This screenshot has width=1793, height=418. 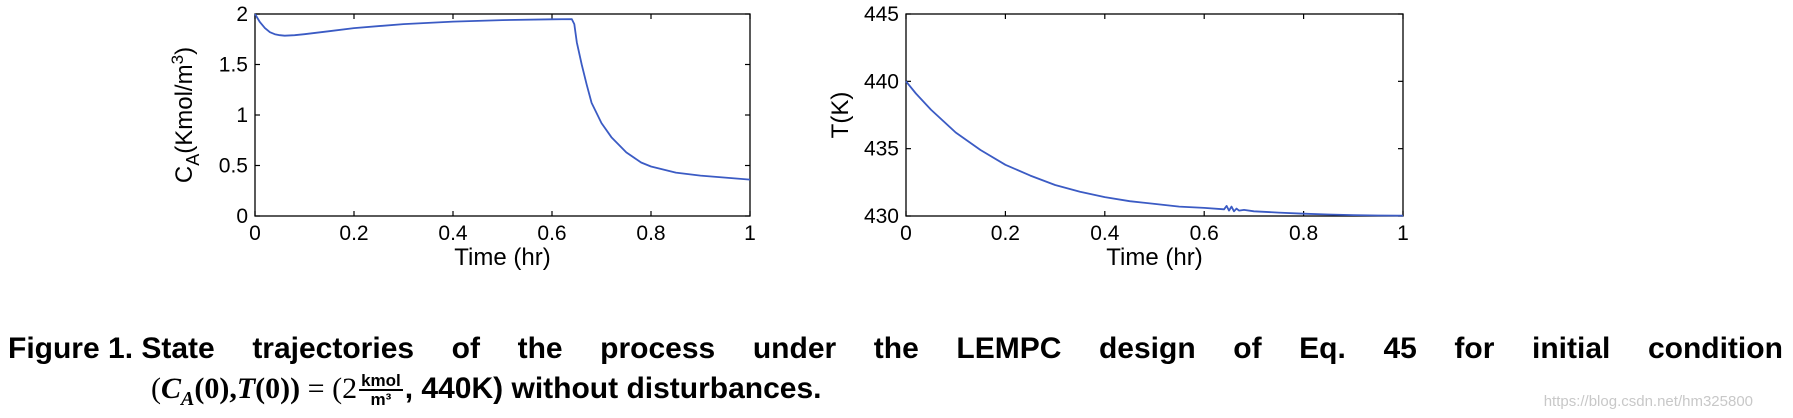 I want to click on caption-word: process, so click(x=658, y=348).